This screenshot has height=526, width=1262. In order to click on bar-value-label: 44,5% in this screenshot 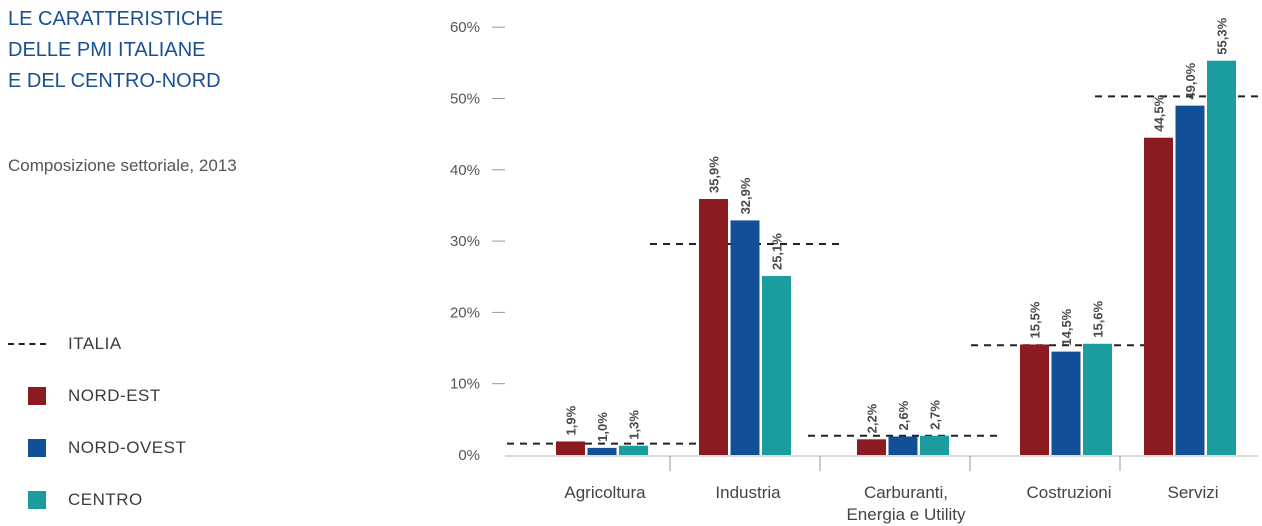, I will do `click(1159, 112)`.